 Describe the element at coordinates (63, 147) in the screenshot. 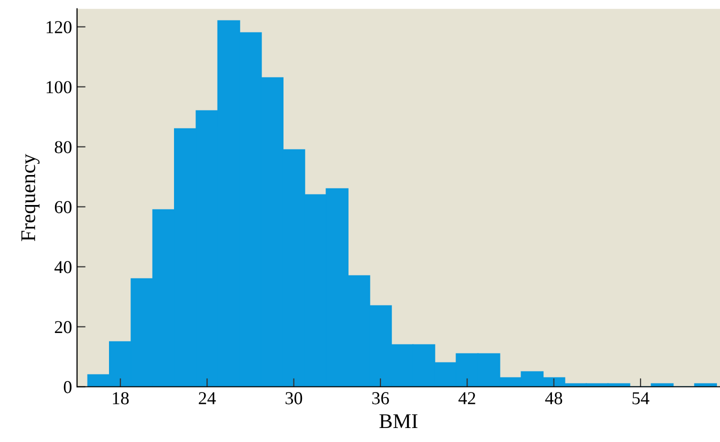

I see `y-tick-label: 80` at that location.